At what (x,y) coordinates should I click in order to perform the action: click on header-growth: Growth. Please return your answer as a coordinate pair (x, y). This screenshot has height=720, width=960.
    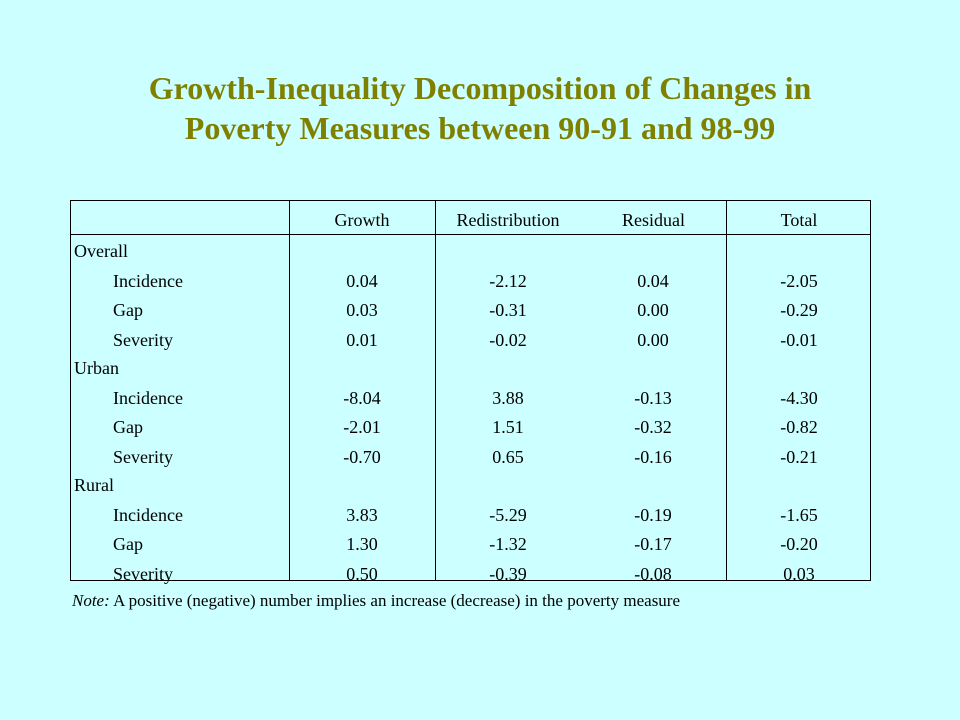
    Looking at the image, I should click on (362, 220).